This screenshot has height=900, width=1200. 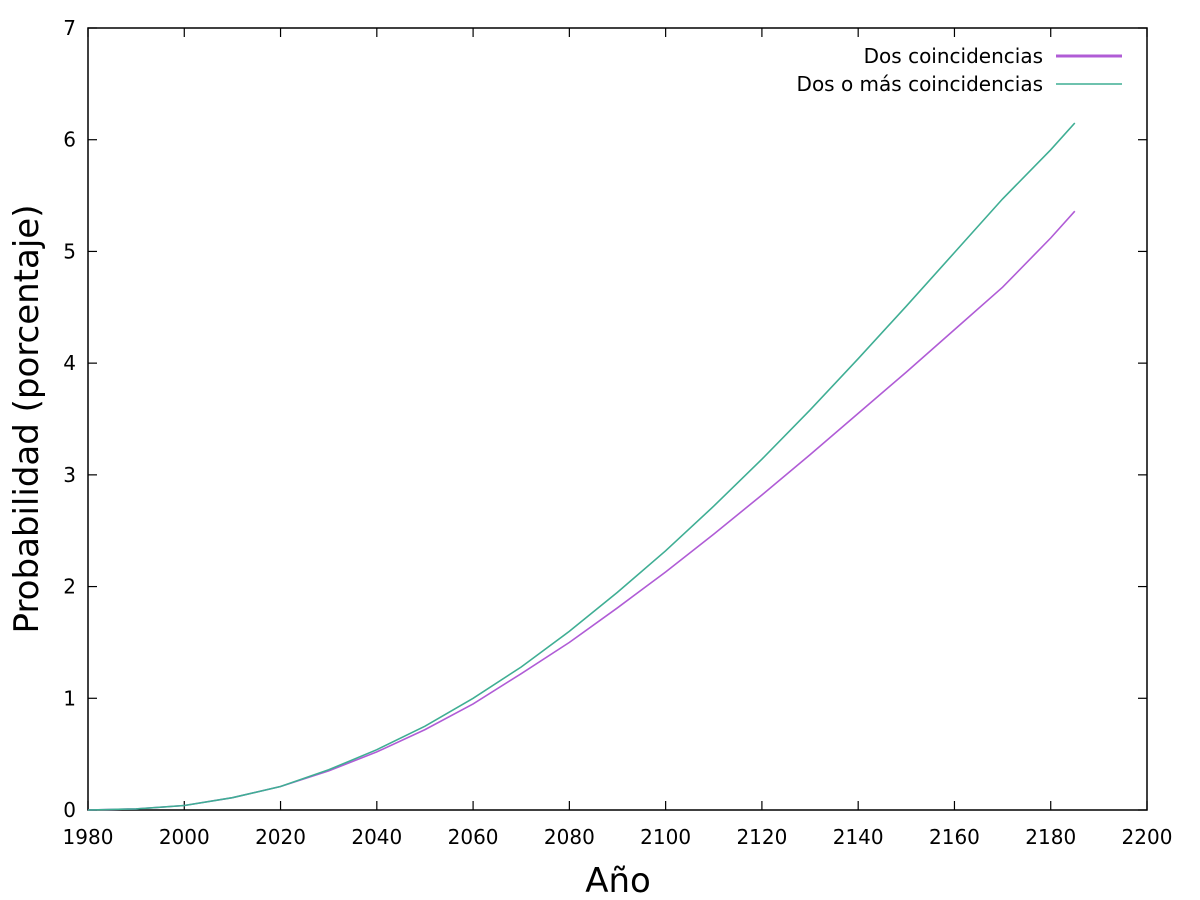 What do you see at coordinates (69, 363) in the screenshot?
I see `y-tick-label-4: 4` at bounding box center [69, 363].